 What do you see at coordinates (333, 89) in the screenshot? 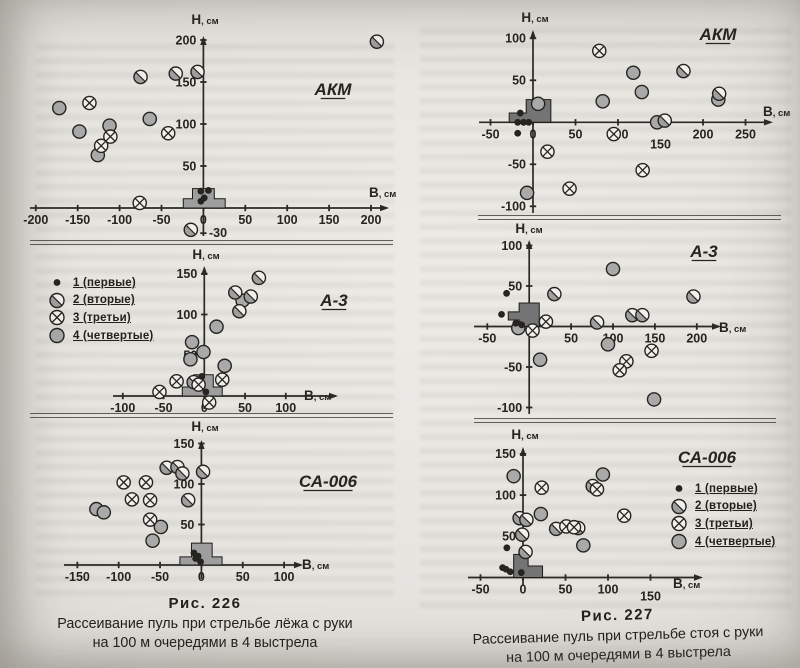
I see `weapon-label: АКМ` at bounding box center [333, 89].